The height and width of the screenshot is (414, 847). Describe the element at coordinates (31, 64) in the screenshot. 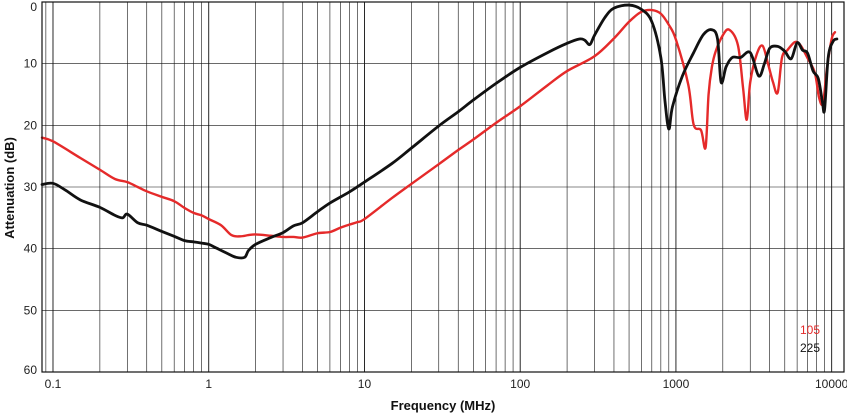

I see `y-tick-label: 10` at that location.